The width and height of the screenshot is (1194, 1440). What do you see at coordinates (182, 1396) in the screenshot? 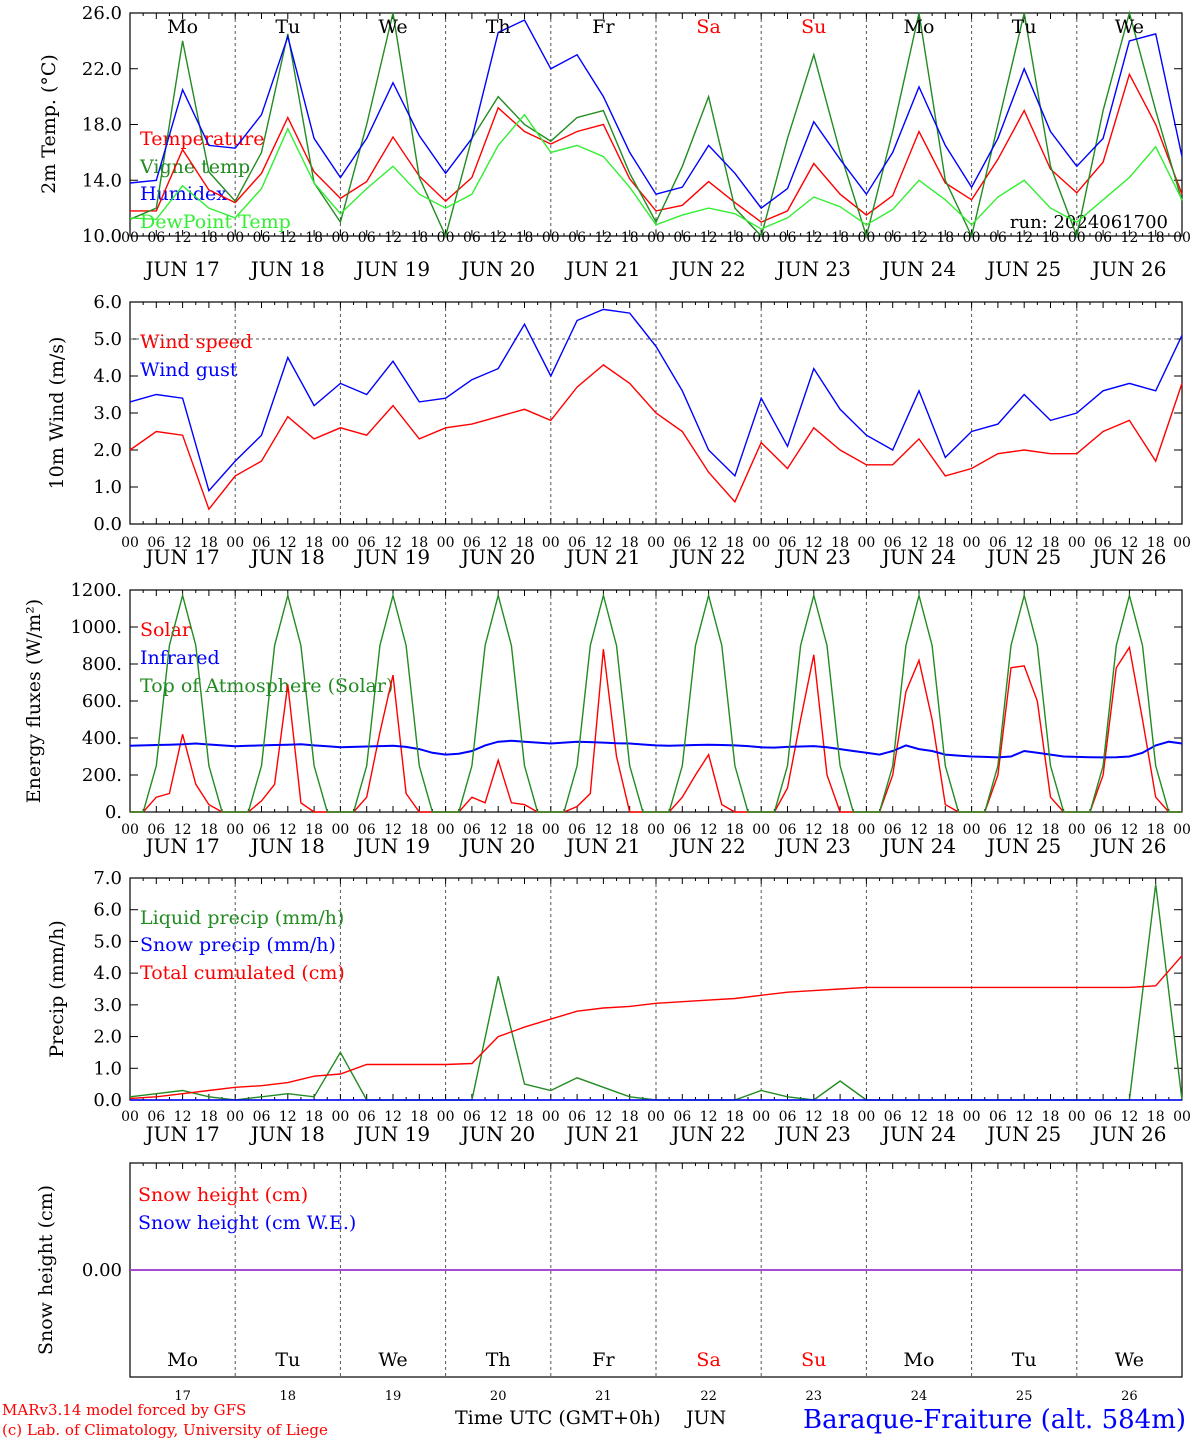
I see `day-number-label: 17` at bounding box center [182, 1396].